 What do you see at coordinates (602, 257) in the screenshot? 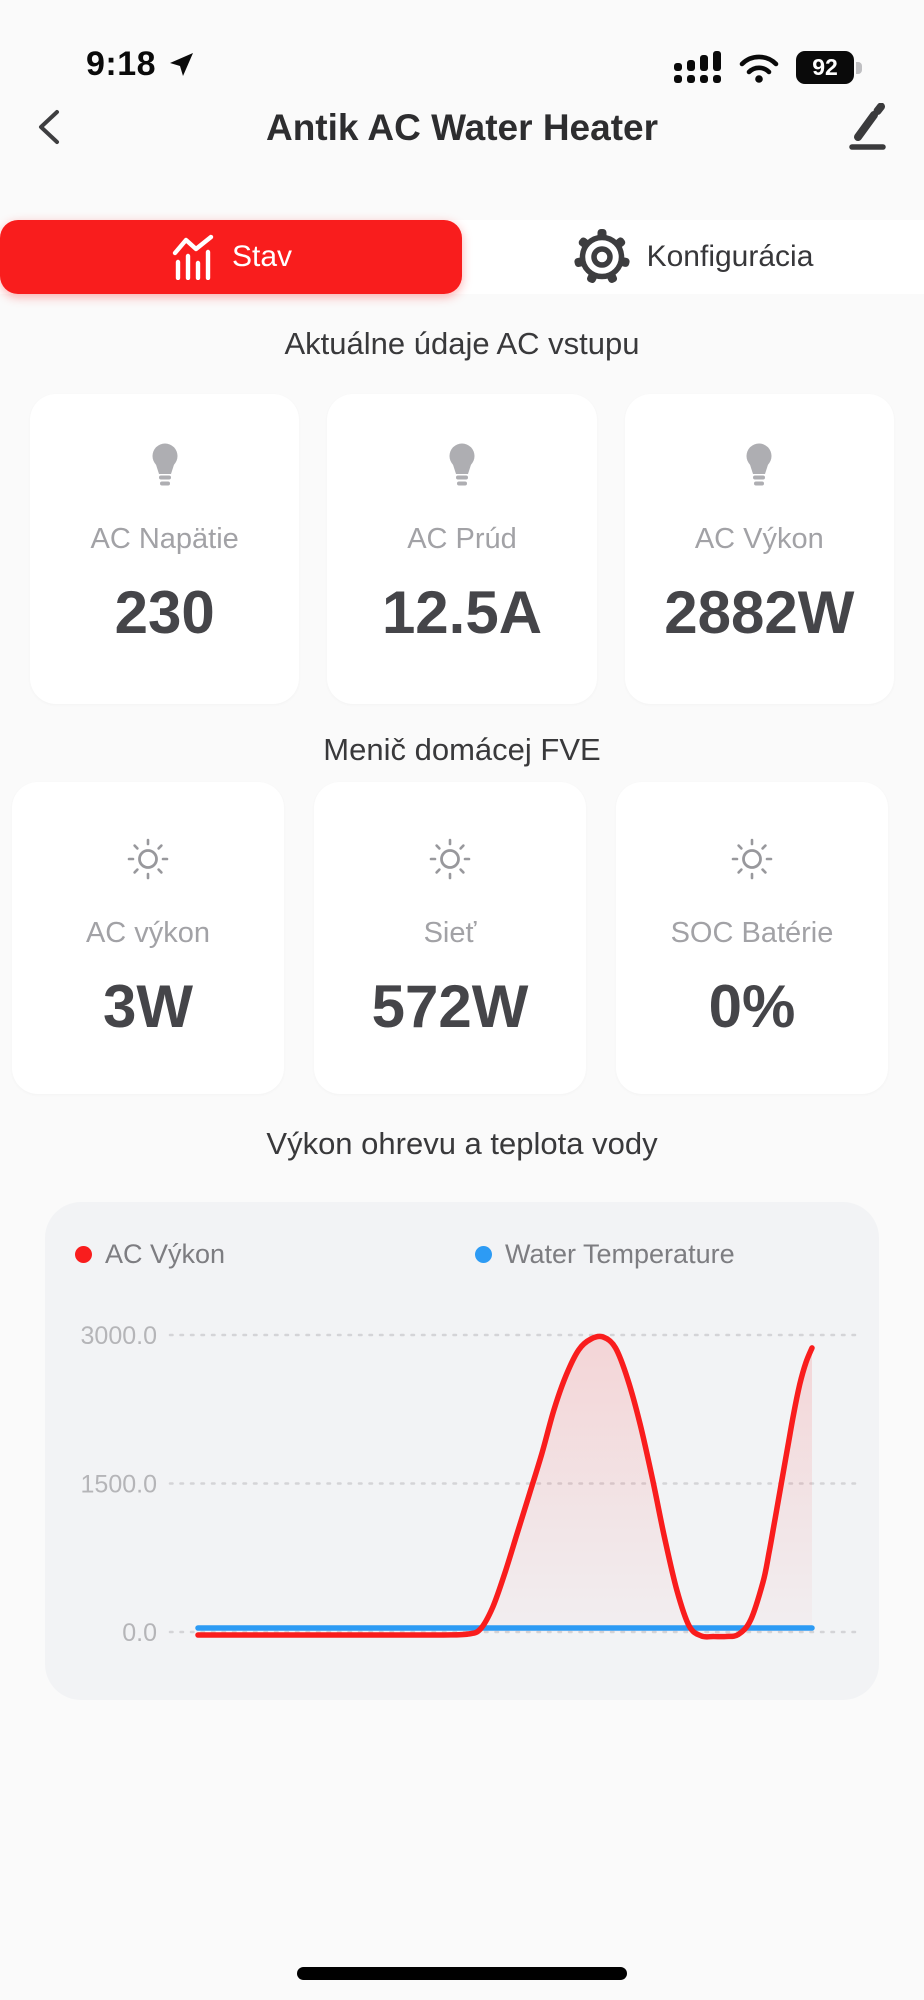
I see `gear-icon` at bounding box center [602, 257].